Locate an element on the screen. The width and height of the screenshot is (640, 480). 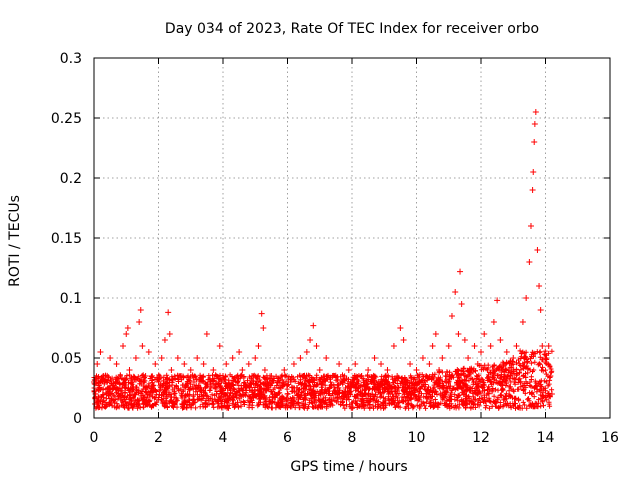
x-tick-label: 14 is located at coordinates (546, 438).